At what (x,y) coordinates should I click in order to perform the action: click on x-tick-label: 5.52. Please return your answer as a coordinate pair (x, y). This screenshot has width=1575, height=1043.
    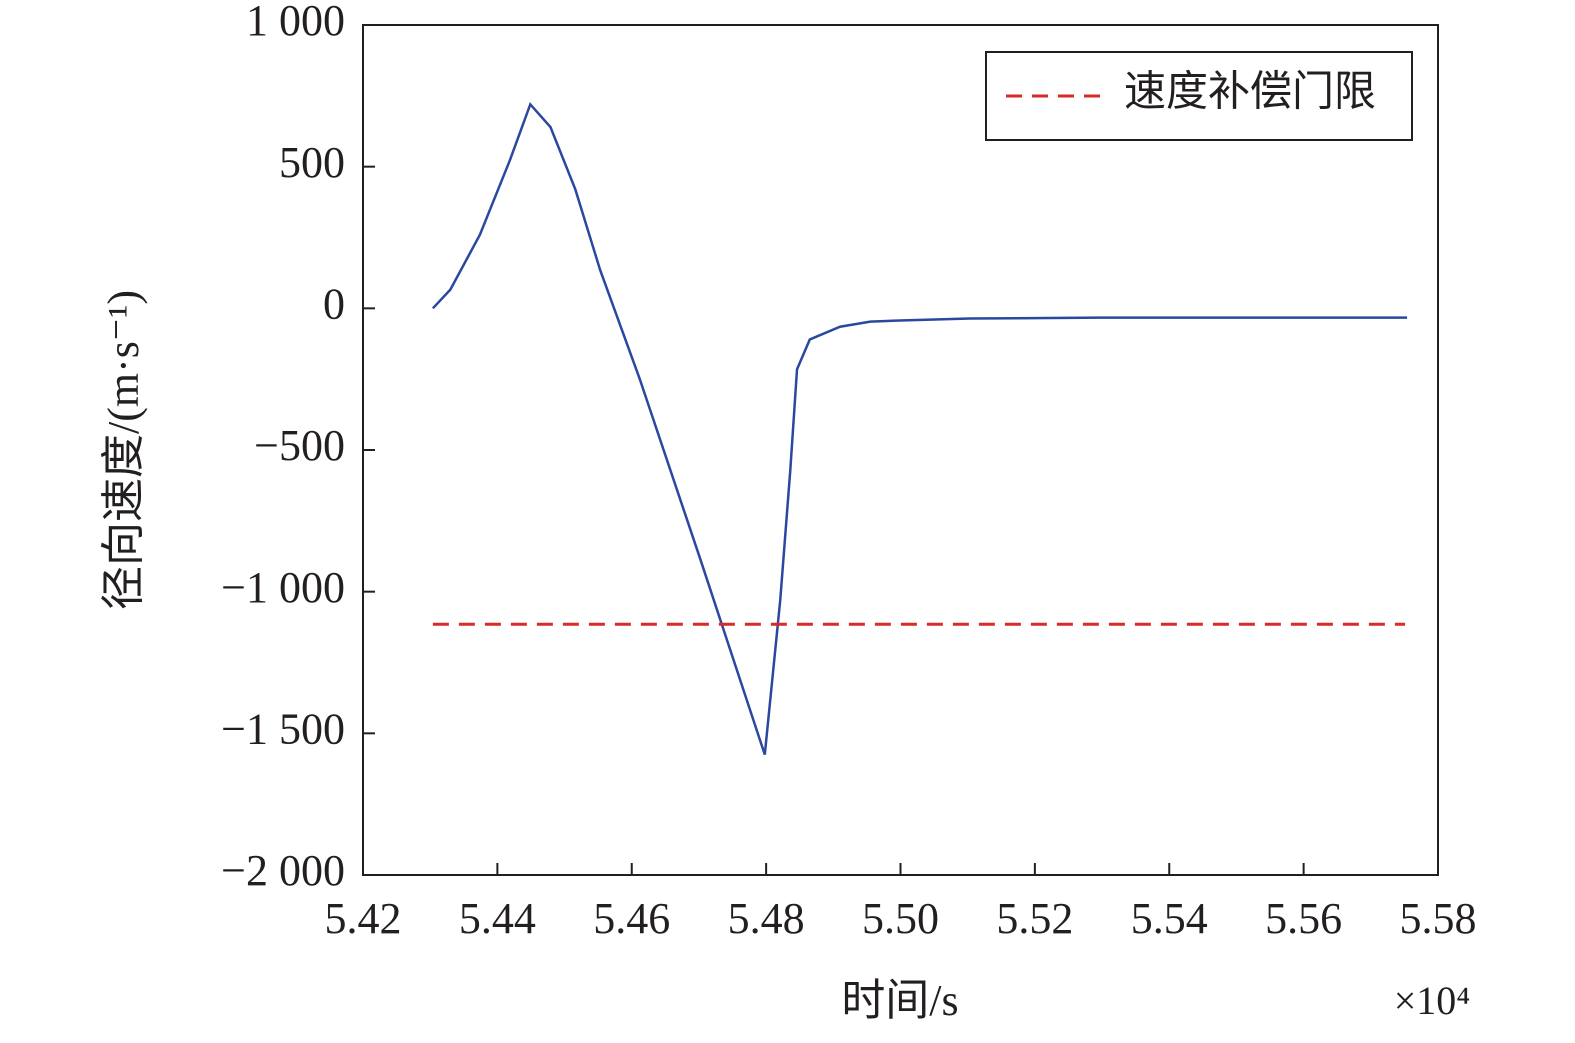
    Looking at the image, I should click on (1034, 918).